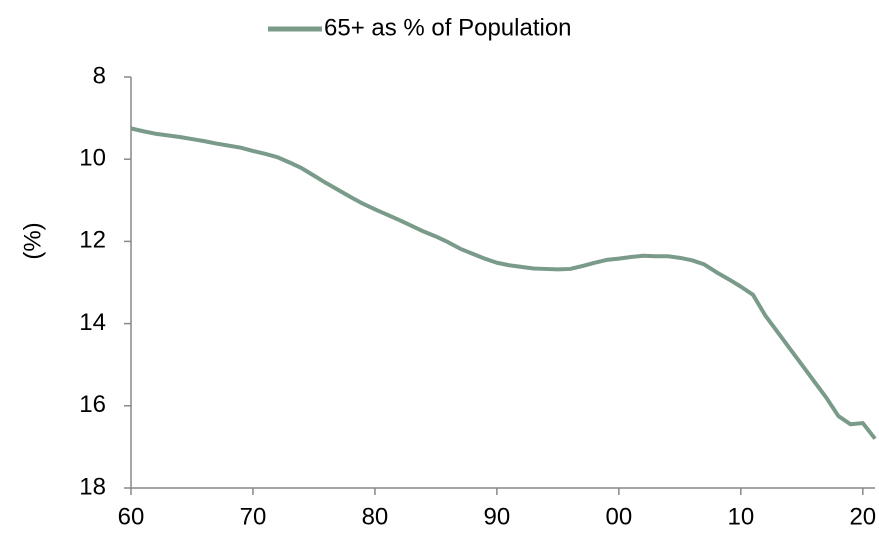 The image size is (879, 542). I want to click on x-tick-label: 60, so click(131, 516).